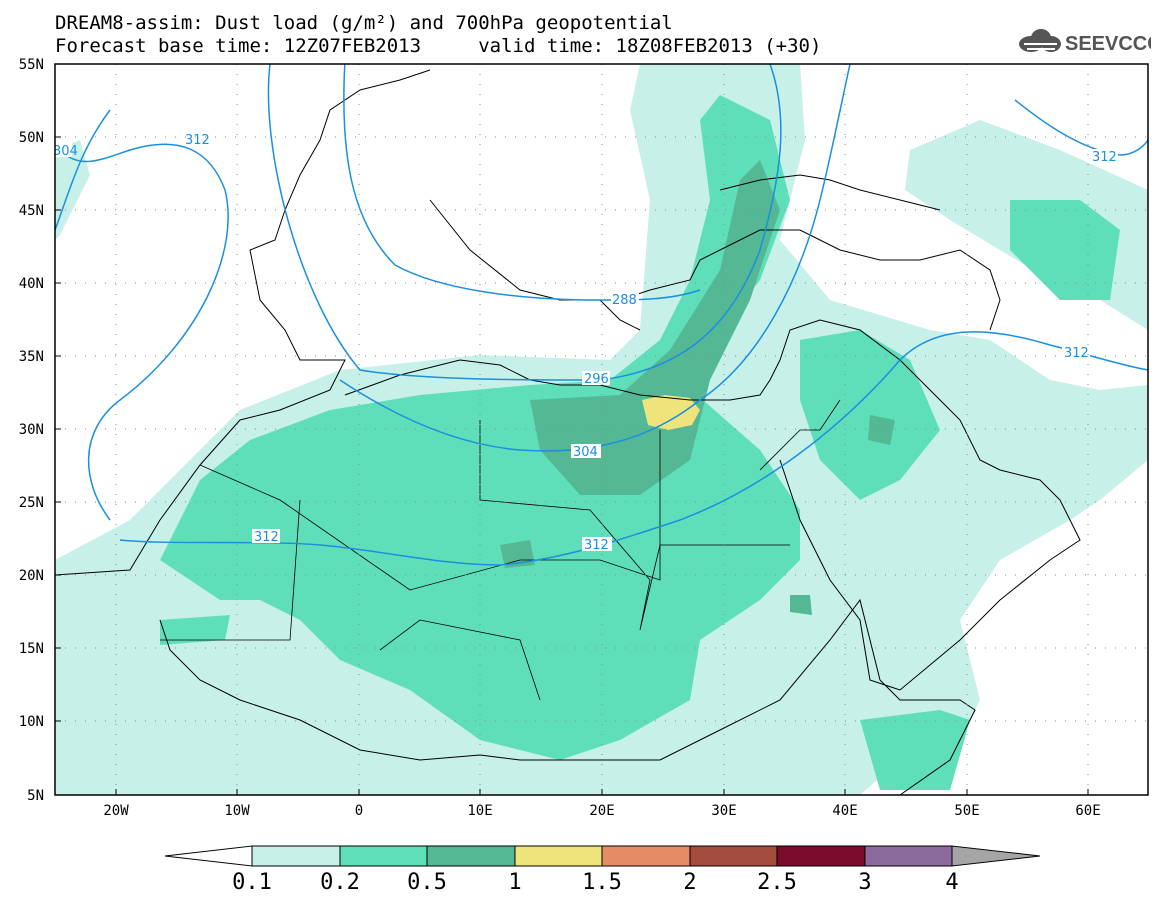 This screenshot has height=907, width=1165. I want to click on cloud-icon, so click(1040, 40).